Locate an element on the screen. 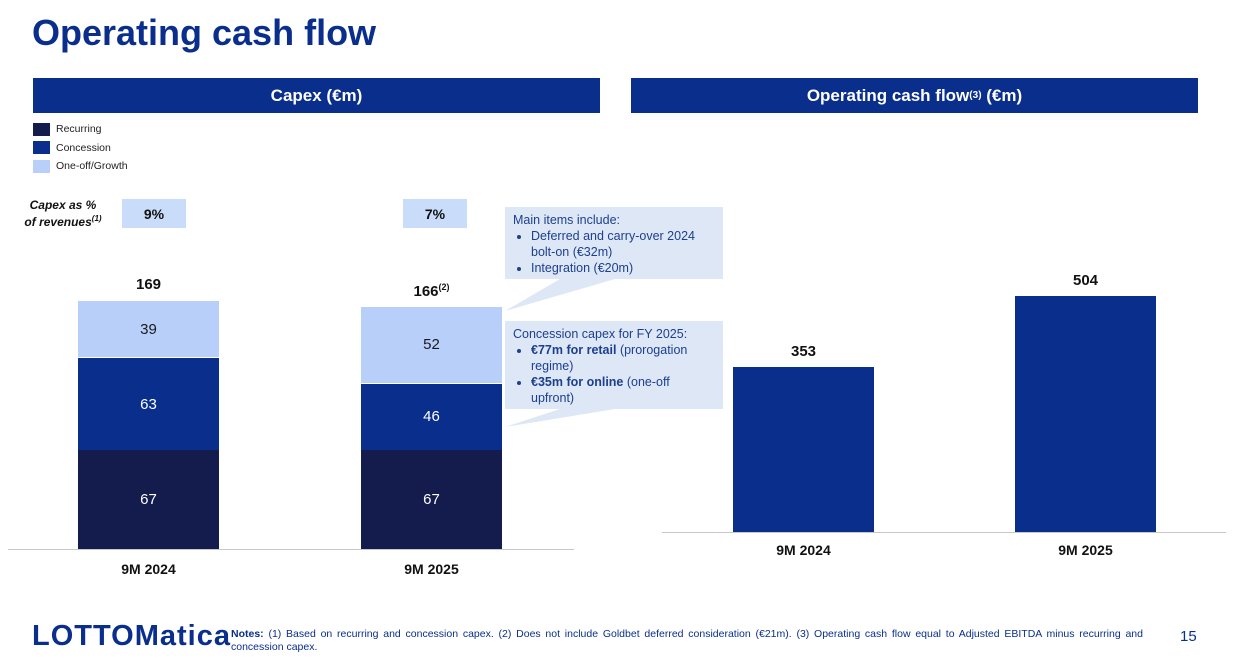 This screenshot has width=1235, height=663. ocf-axis-line is located at coordinates (944, 532).